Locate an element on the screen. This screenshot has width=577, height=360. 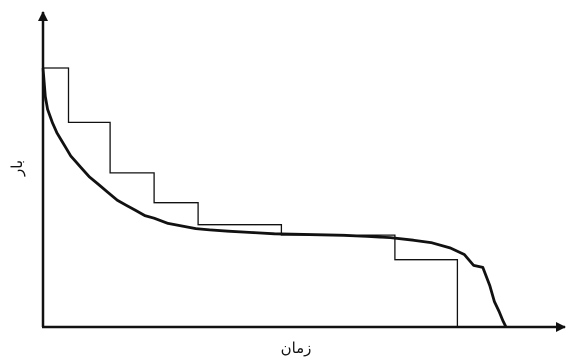
x-axis-label: زمان is located at coordinates (296, 348).